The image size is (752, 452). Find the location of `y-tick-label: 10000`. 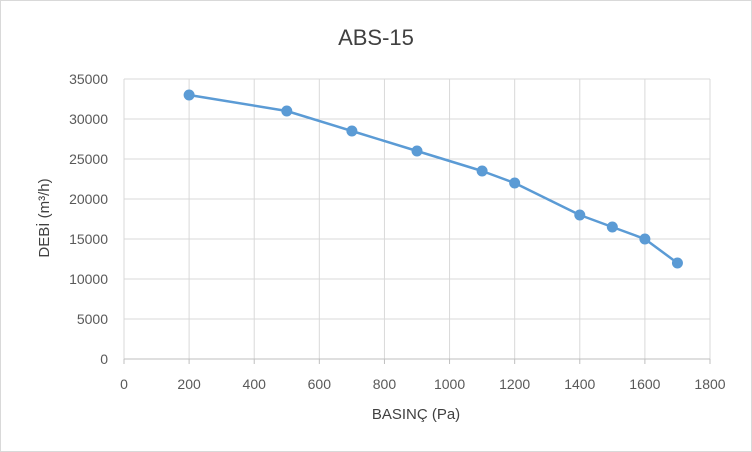

y-tick-label: 10000 is located at coordinates (88, 279).